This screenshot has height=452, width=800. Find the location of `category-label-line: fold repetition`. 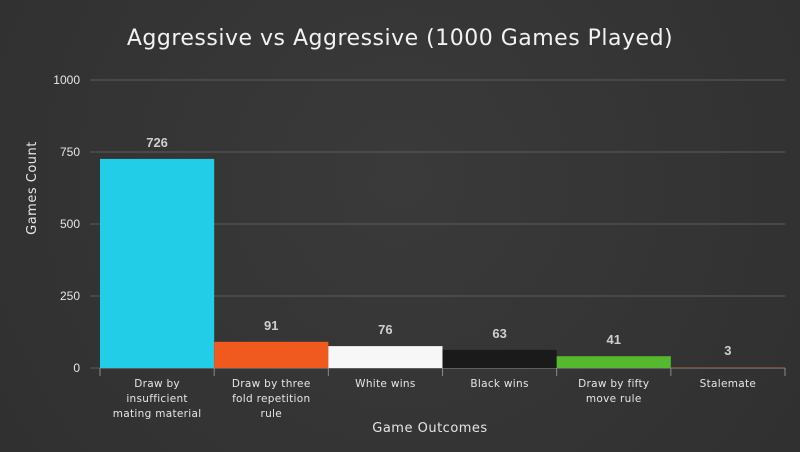

category-label-line: fold repetition is located at coordinates (271, 399).